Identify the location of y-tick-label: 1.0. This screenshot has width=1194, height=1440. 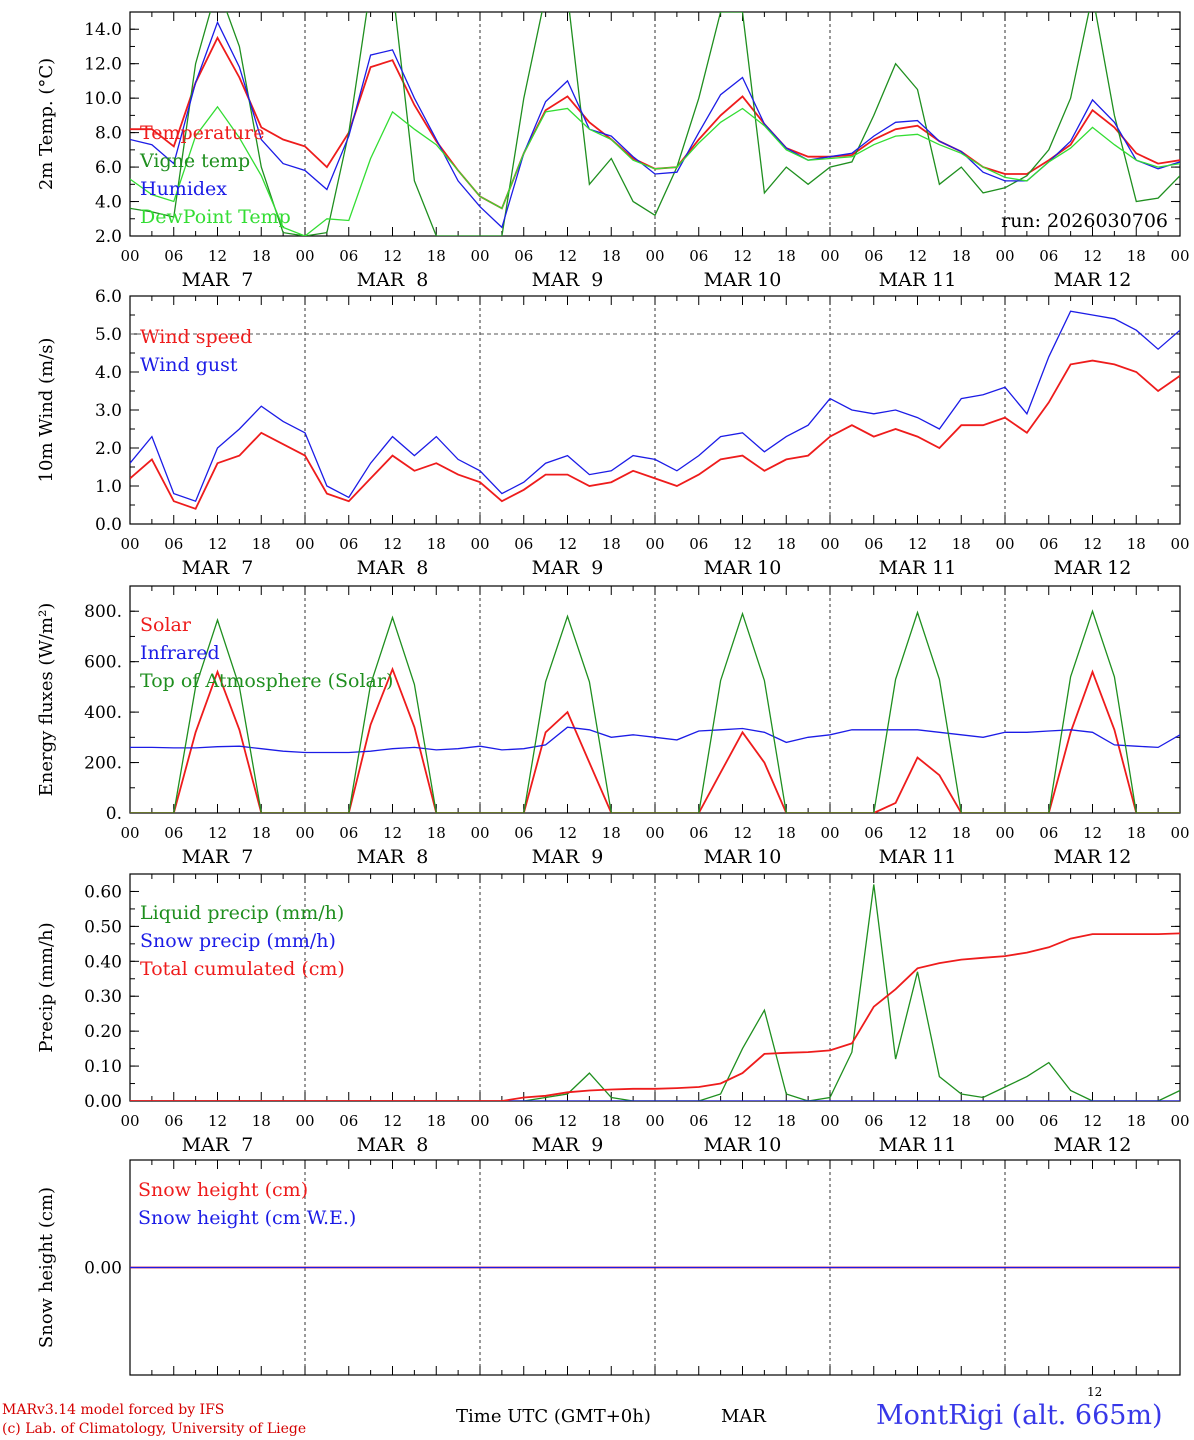
(108, 487).